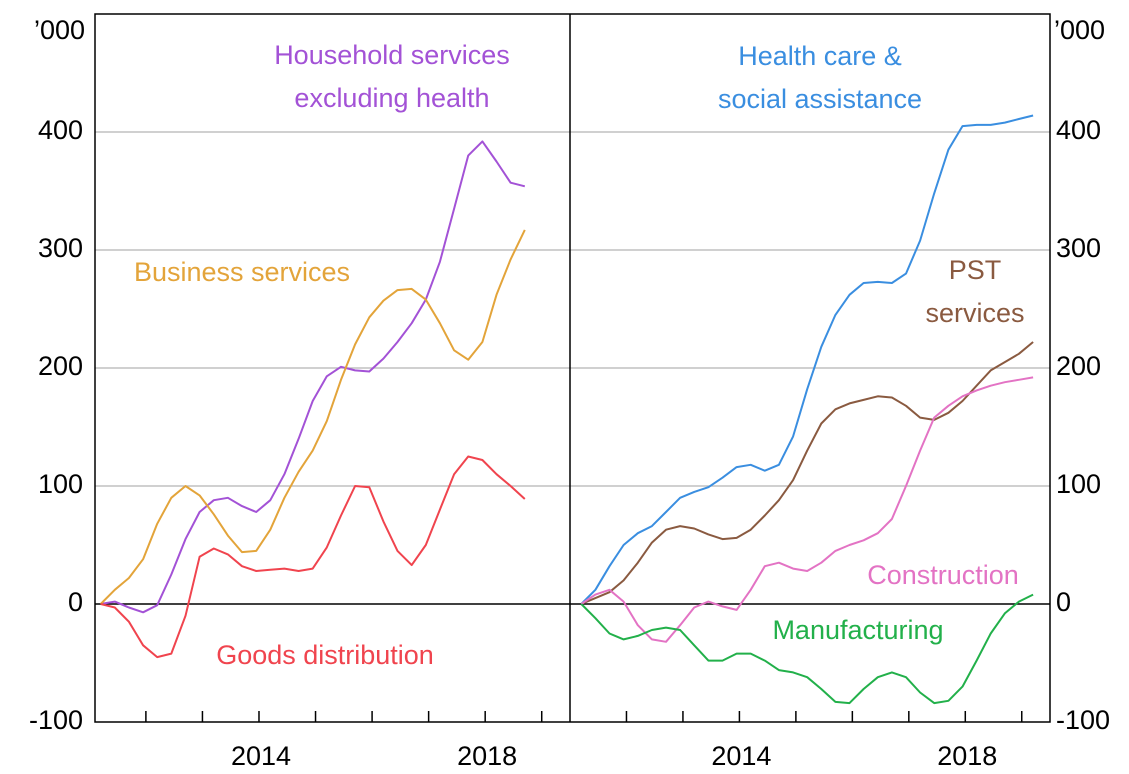 The height and width of the screenshot is (774, 1129). I want to click on series-label: services, so click(974, 313).